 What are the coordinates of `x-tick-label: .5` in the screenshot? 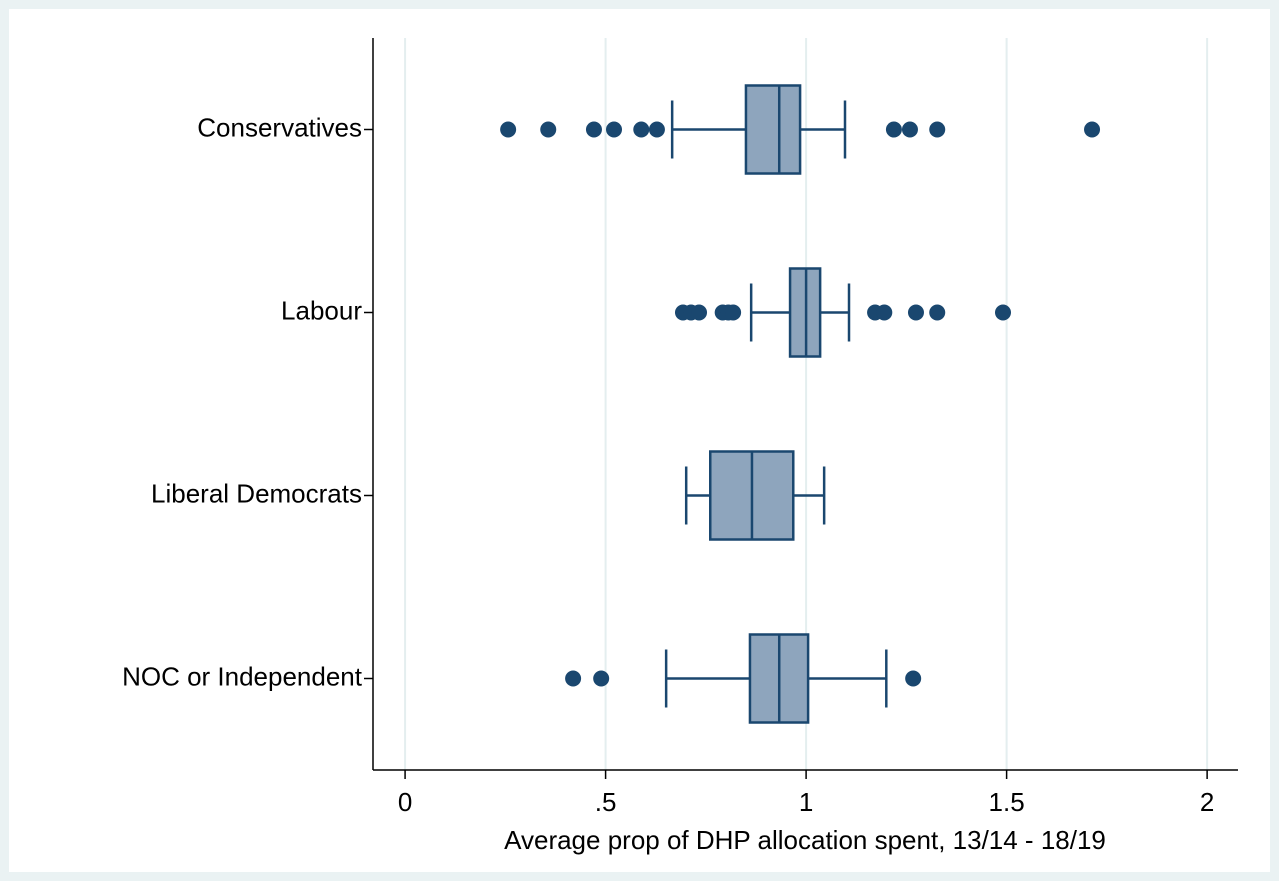 It's located at (606, 802).